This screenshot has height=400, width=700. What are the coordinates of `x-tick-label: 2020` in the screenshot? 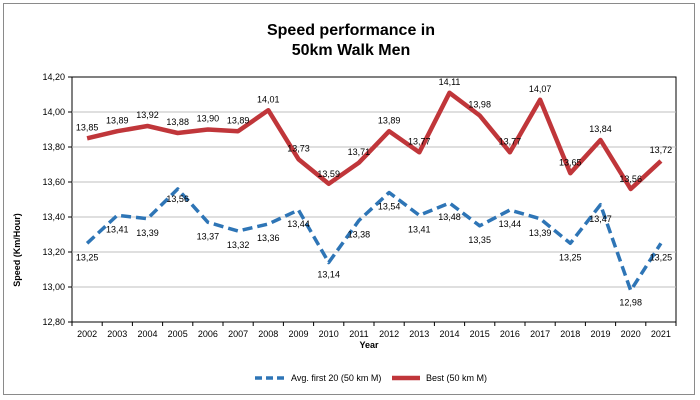 It's located at (631, 334).